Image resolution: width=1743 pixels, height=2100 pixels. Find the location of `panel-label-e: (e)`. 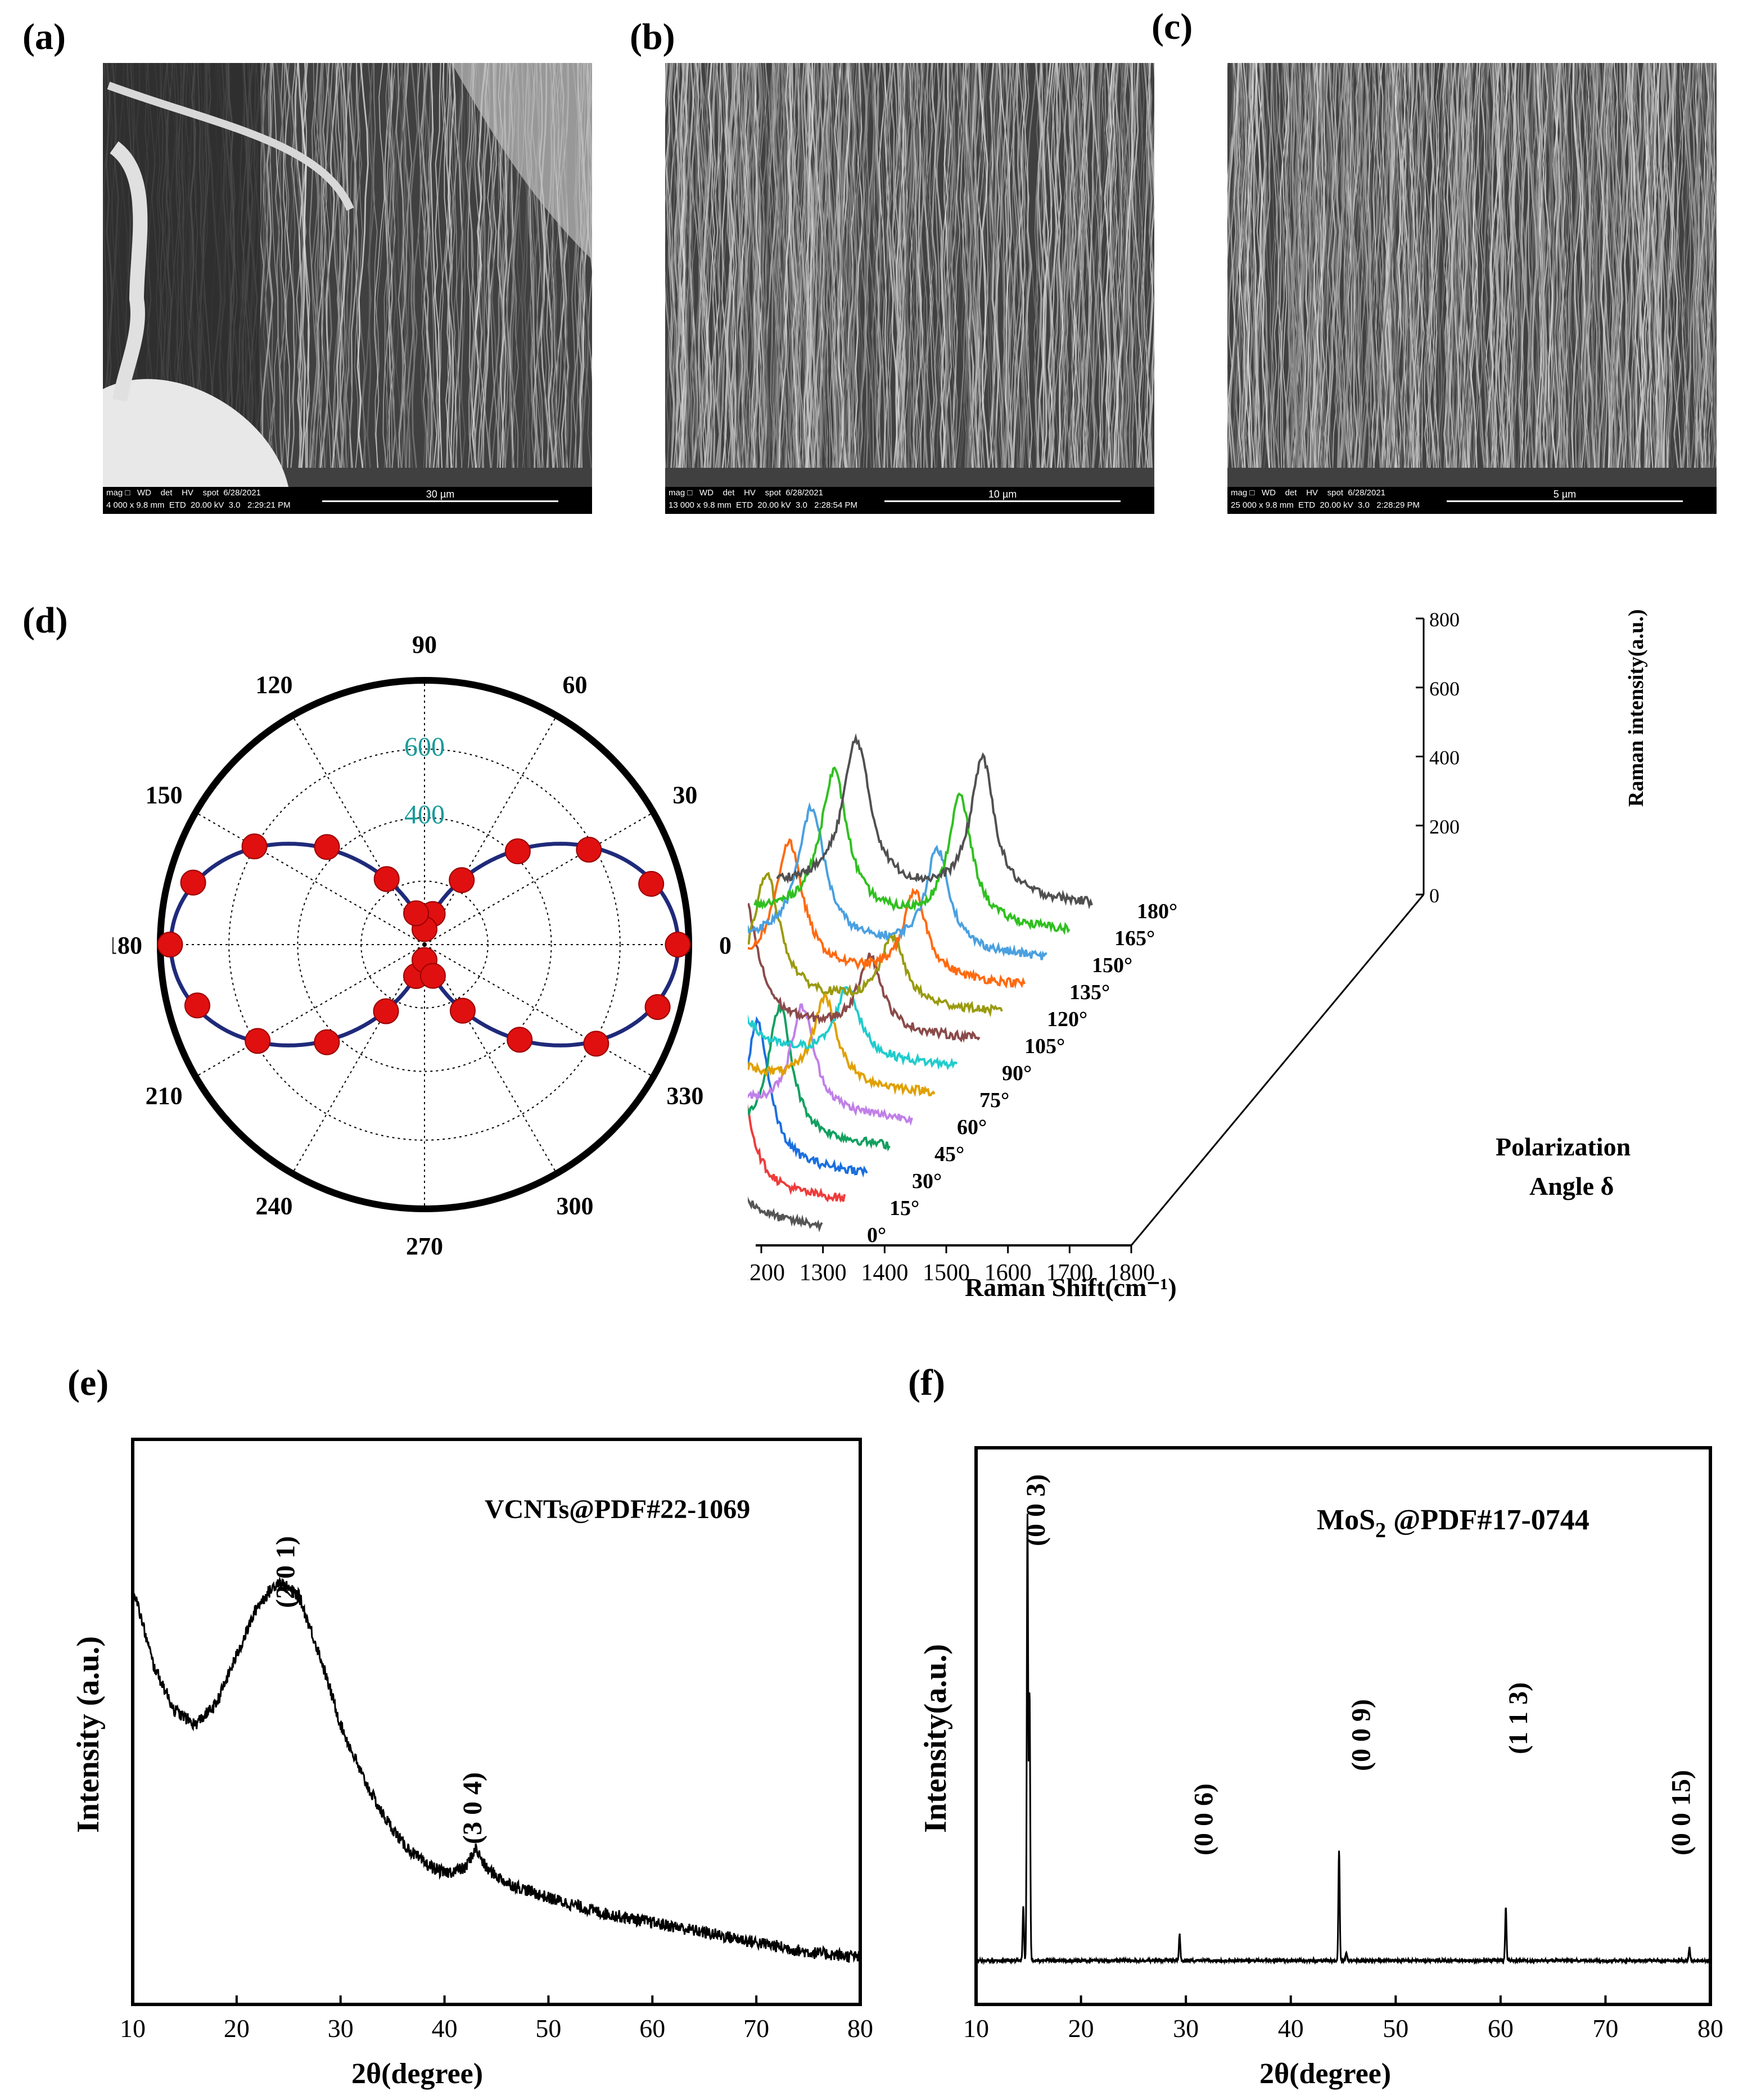

panel-label-e: (e) is located at coordinates (88, 1382).